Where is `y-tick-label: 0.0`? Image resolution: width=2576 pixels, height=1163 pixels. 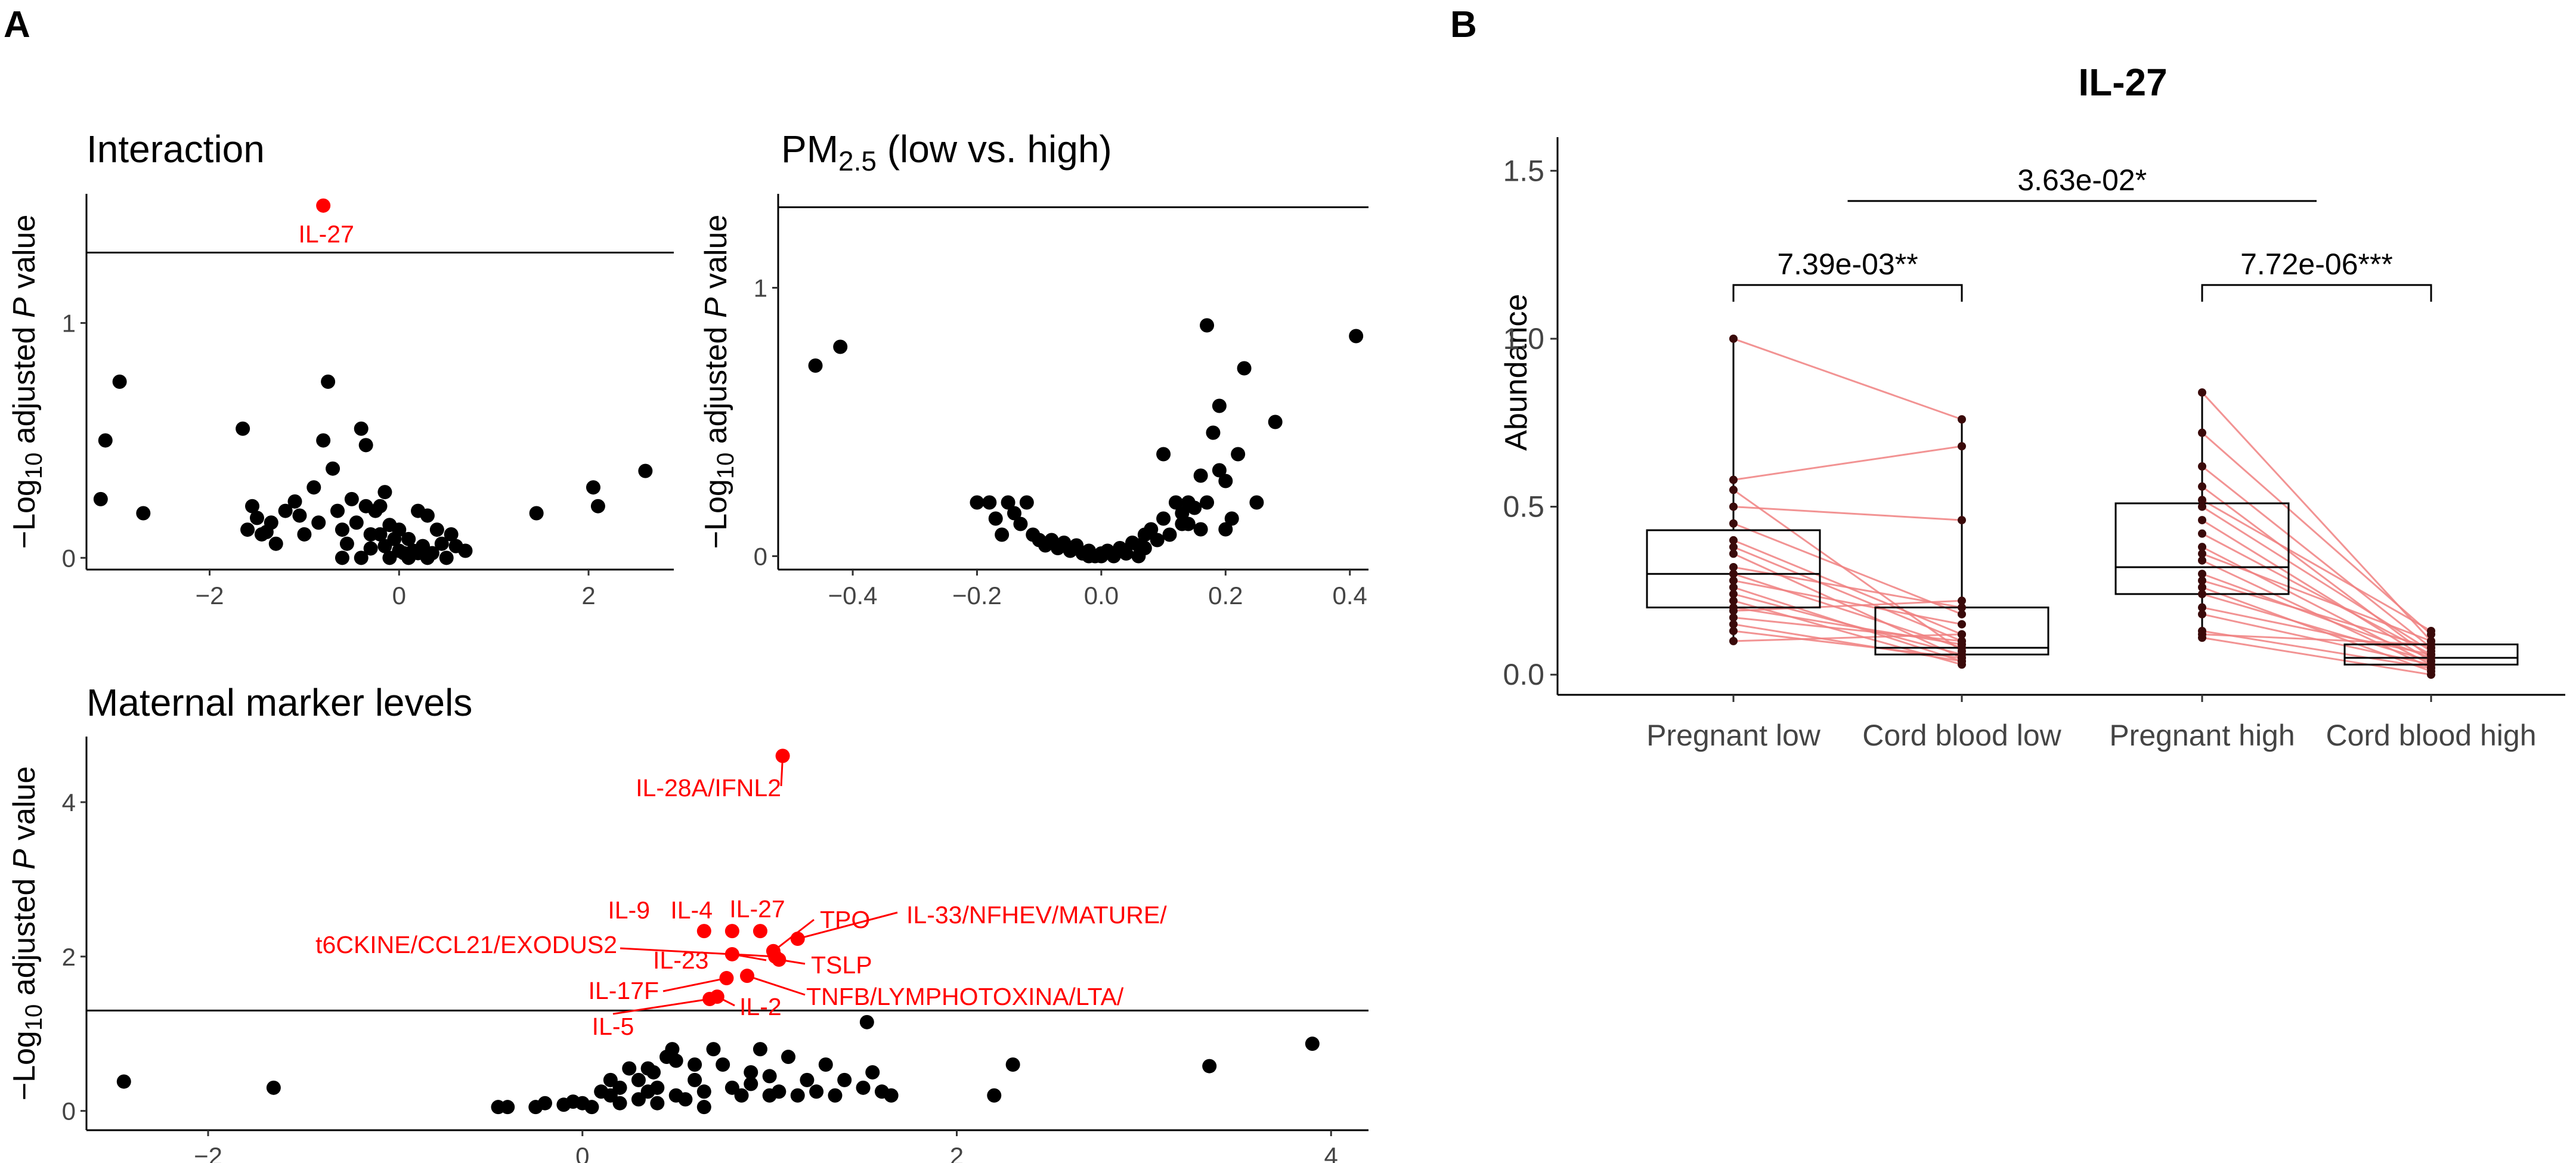
y-tick-label: 0.0 is located at coordinates (1523, 674).